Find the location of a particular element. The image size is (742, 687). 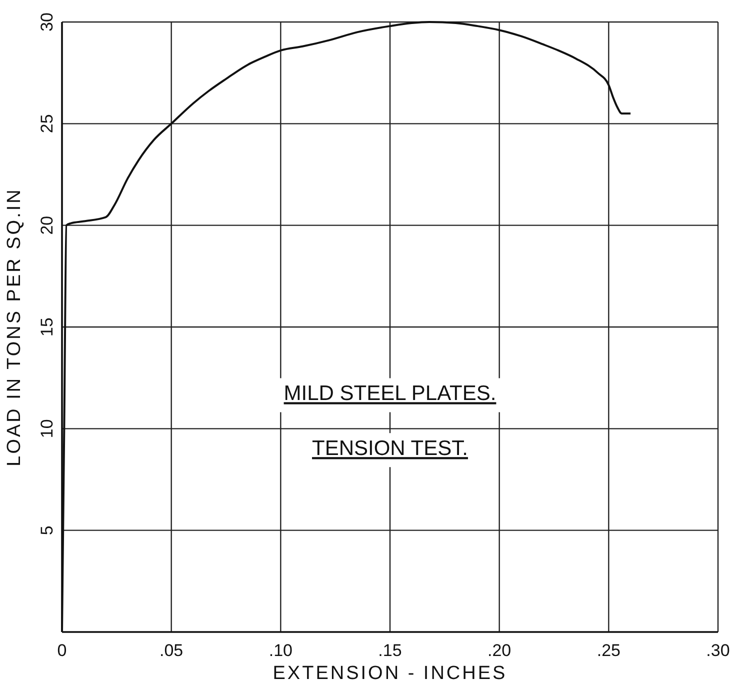

annotation: MILD STEEL PLATES. is located at coordinates (390, 394).